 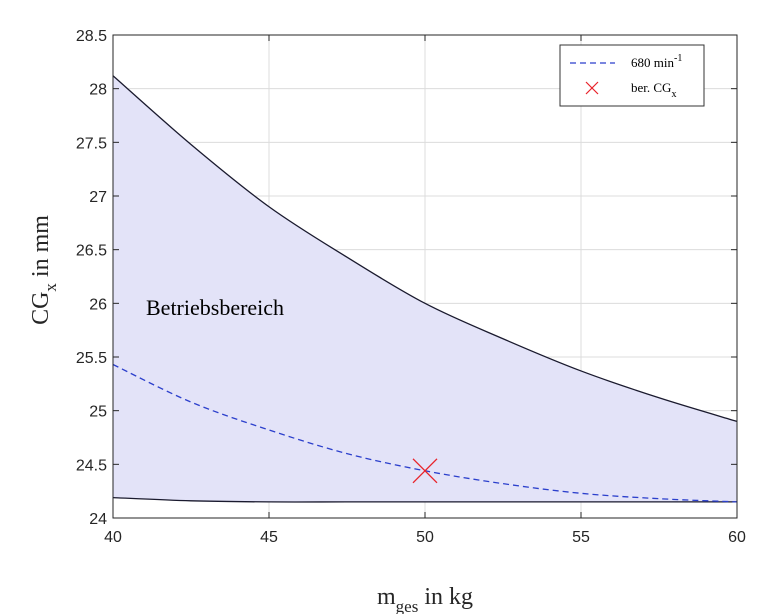 I want to click on y-tick-label-9: 28.5, so click(x=91, y=36).